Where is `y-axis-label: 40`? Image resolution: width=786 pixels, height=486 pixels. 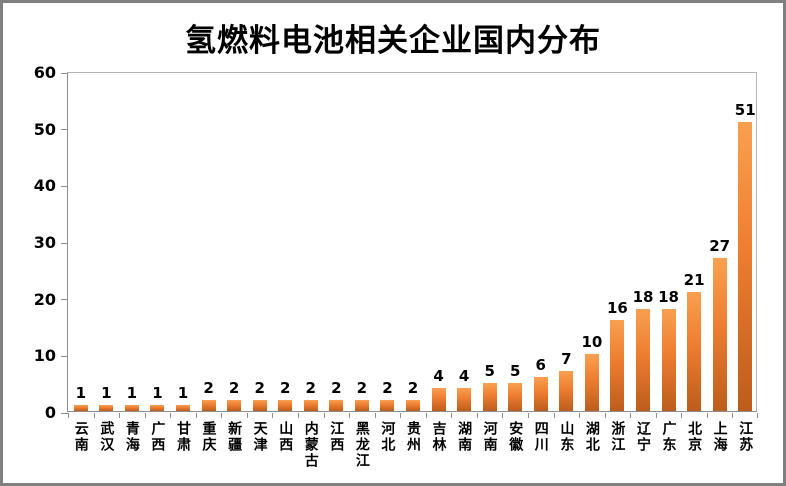
y-axis-label: 40 is located at coordinates (44, 186).